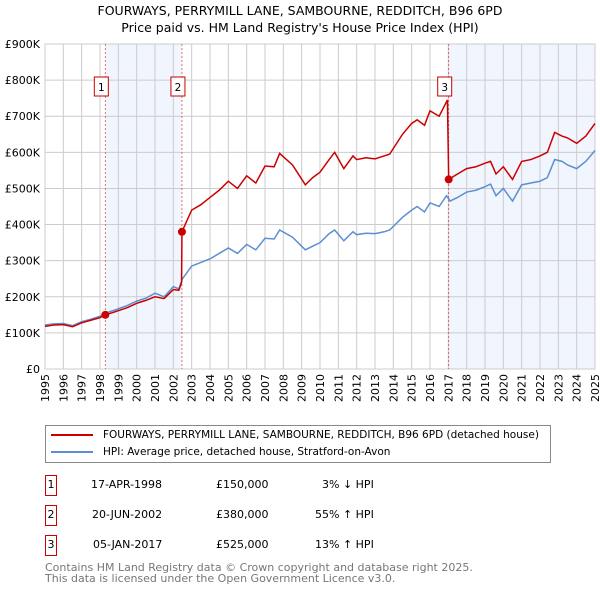 The height and width of the screenshot is (590, 600). What do you see at coordinates (375, 388) in the screenshot?
I see `x-tick-label: 2013` at bounding box center [375, 388].